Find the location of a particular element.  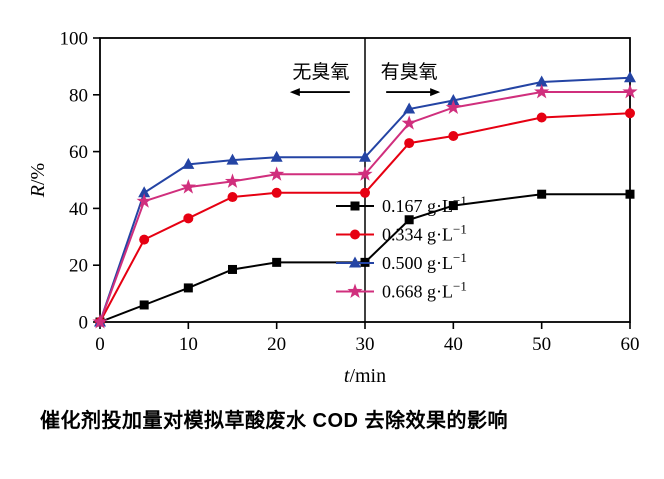

legend-entry: 0.668 g·L−1 is located at coordinates (401, 290).